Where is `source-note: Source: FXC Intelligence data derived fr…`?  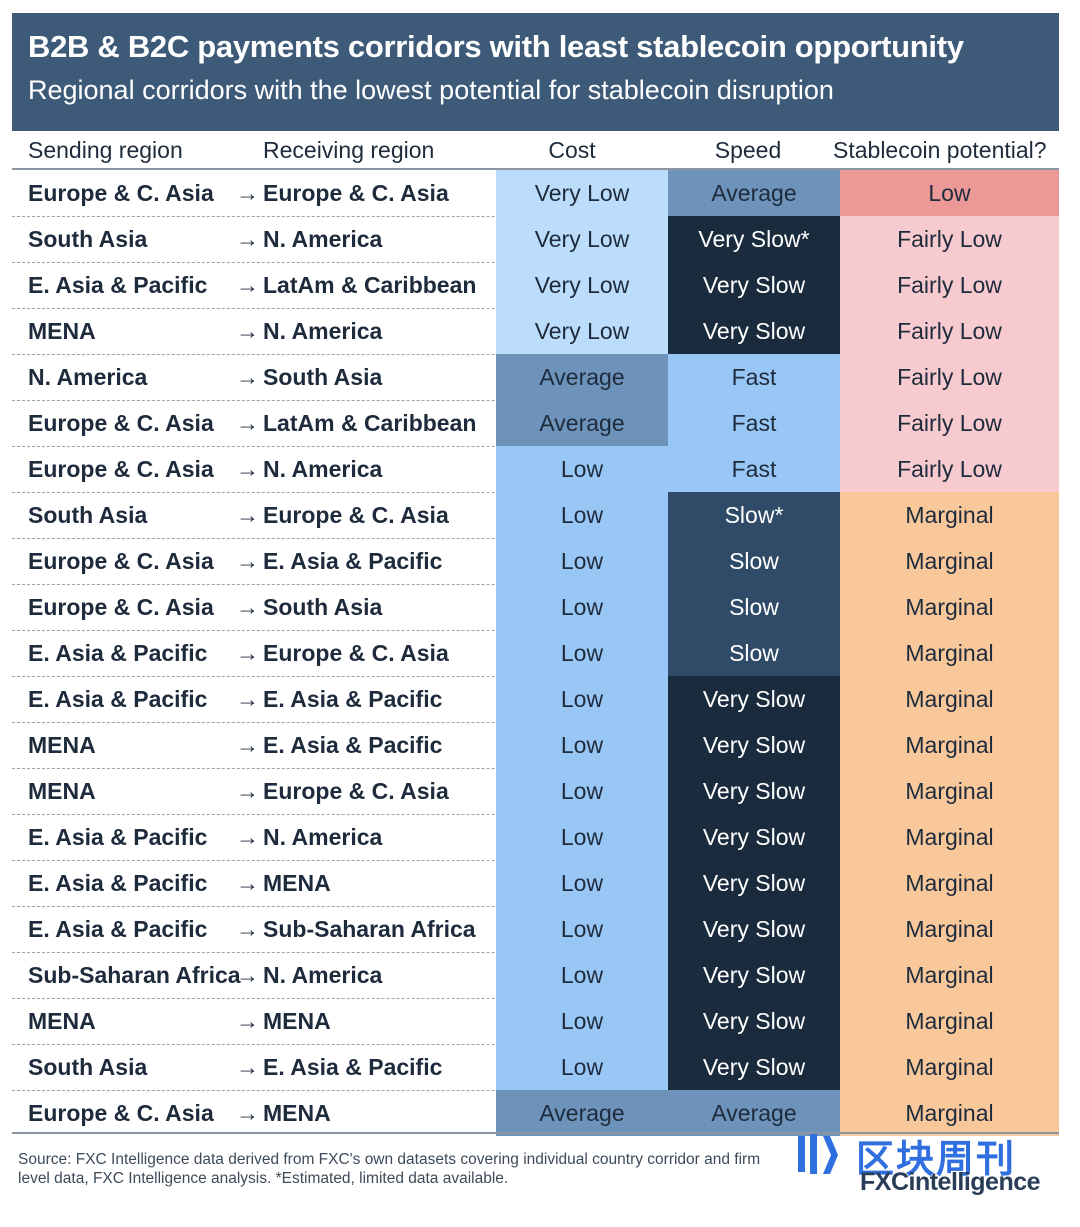
source-note: Source: FXC Intelligence data derived fr… is located at coordinates (389, 1169).